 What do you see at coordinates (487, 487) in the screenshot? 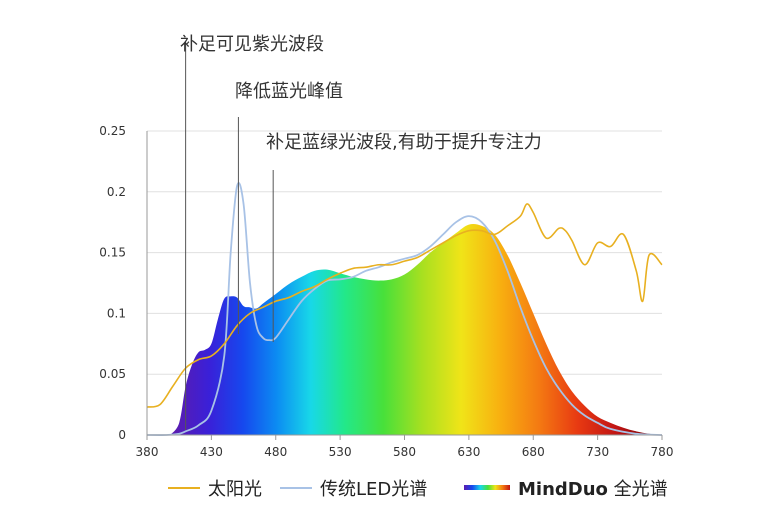
I see `legend-swatch-mindduo` at bounding box center [487, 487].